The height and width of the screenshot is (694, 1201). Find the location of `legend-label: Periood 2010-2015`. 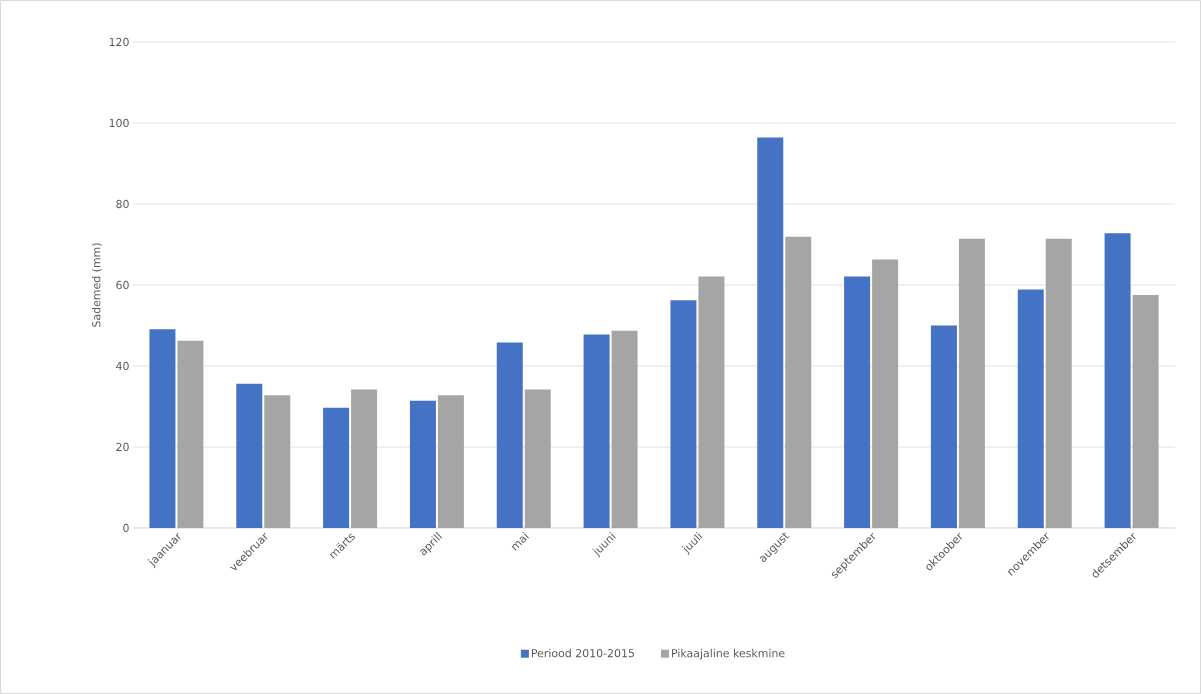

legend-label: Periood 2010-2015 is located at coordinates (582, 653).